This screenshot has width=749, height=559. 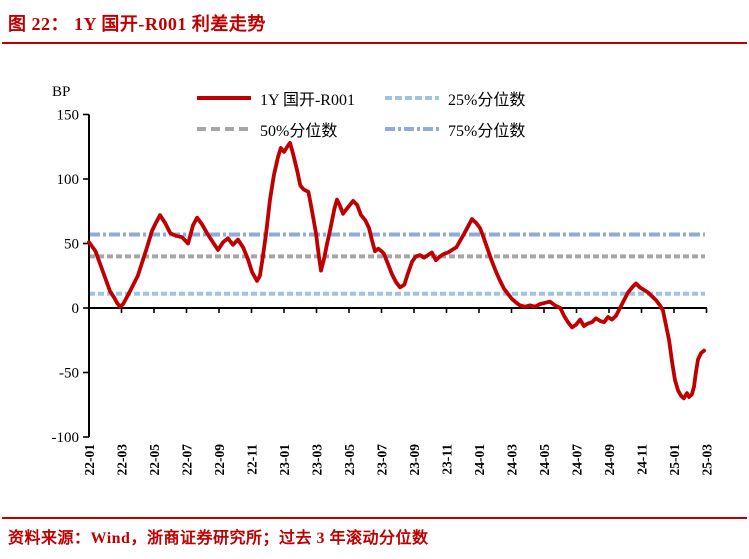 What do you see at coordinates (642, 459) in the screenshot?
I see `x-tick-label: 24-11` at bounding box center [642, 459].